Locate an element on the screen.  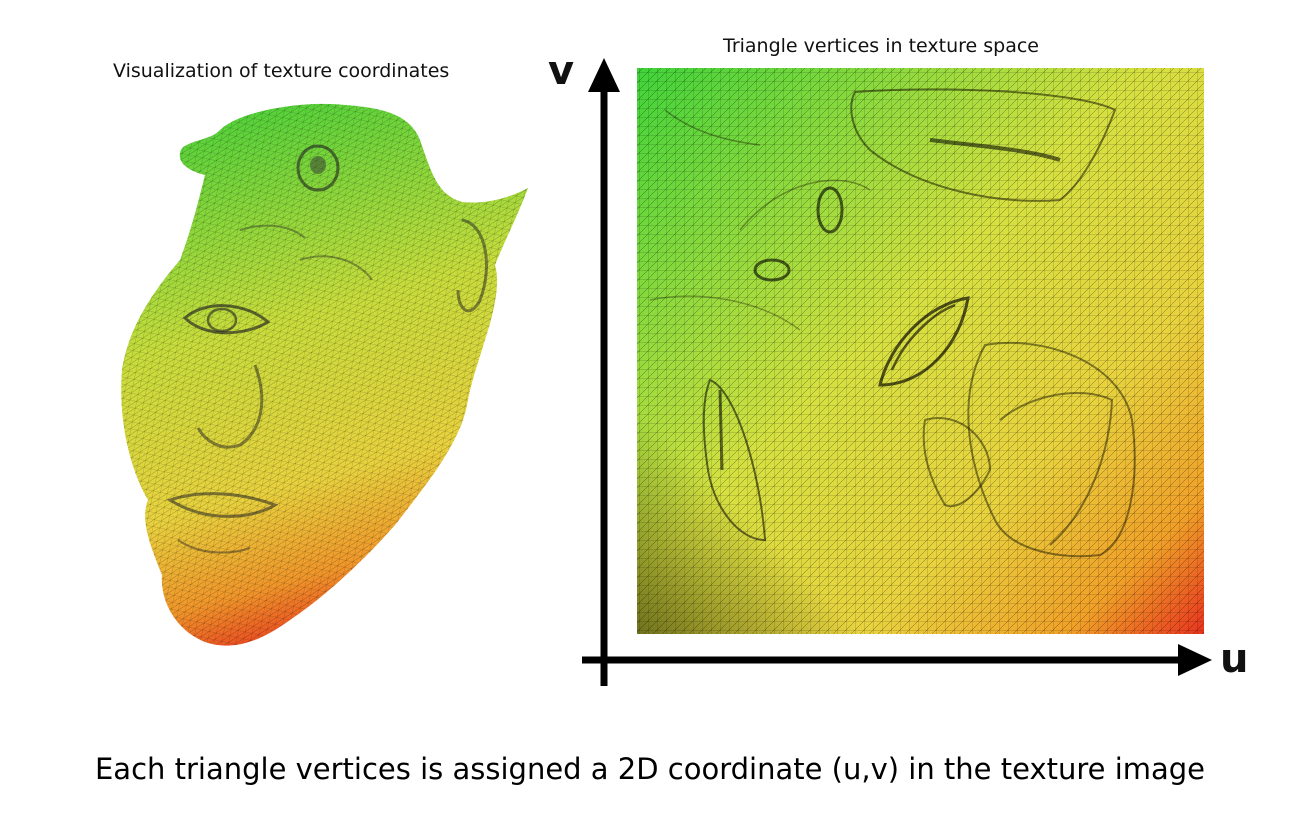
v-axis-arrowhead is located at coordinates (604, 75).